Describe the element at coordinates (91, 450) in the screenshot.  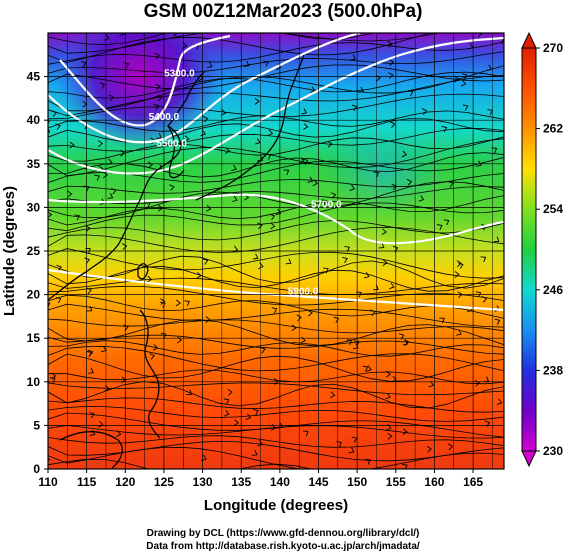
I see `borneo-coast` at that location.